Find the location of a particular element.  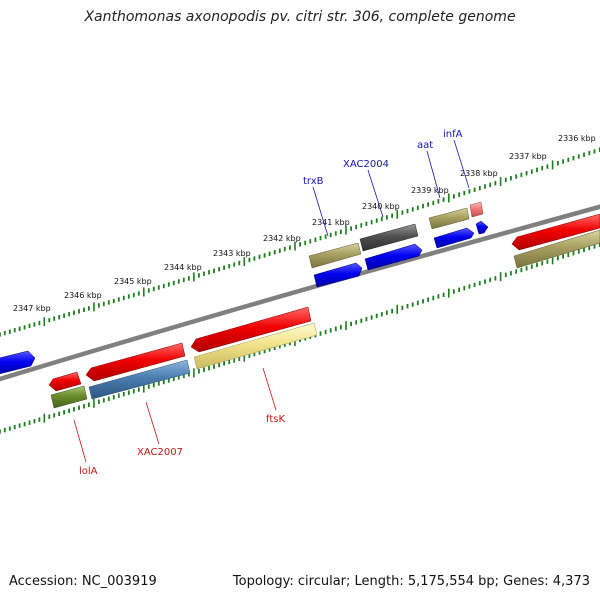

leader-XAC2007 is located at coordinates (152, 423).